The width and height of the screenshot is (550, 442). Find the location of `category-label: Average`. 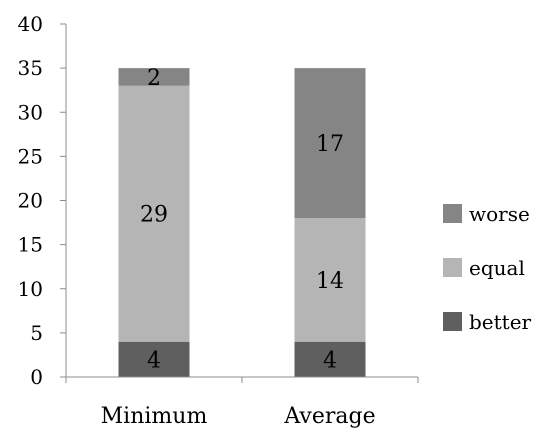

category-label: Average is located at coordinates (329, 416).